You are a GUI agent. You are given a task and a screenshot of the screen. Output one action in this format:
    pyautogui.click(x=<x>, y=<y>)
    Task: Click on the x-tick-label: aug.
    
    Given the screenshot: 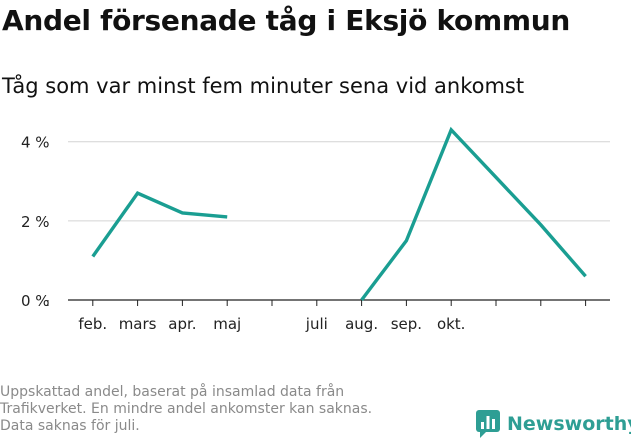 What is the action you would take?
    pyautogui.click(x=361, y=324)
    